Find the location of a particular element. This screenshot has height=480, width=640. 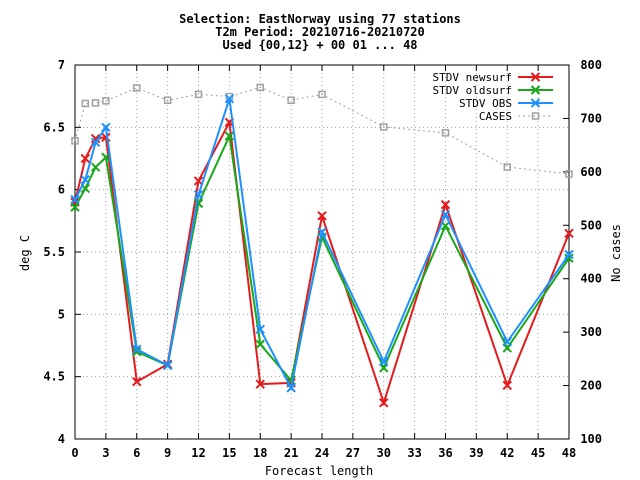

x-tick-label: 21 is located at coordinates (291, 453).